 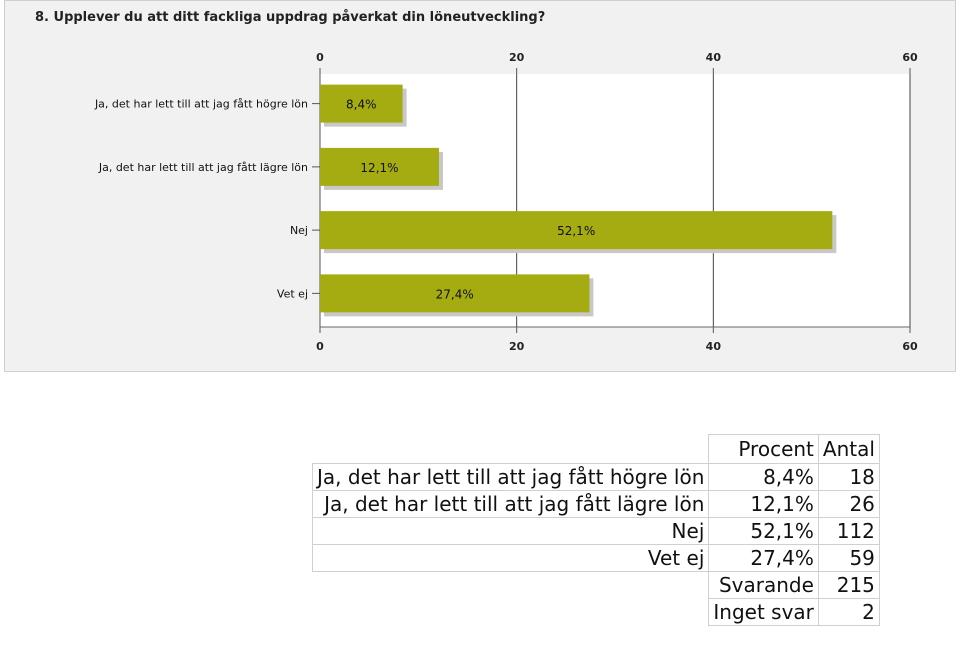 What do you see at coordinates (848, 585) in the screenshot?
I see `total-count: 215` at bounding box center [848, 585].